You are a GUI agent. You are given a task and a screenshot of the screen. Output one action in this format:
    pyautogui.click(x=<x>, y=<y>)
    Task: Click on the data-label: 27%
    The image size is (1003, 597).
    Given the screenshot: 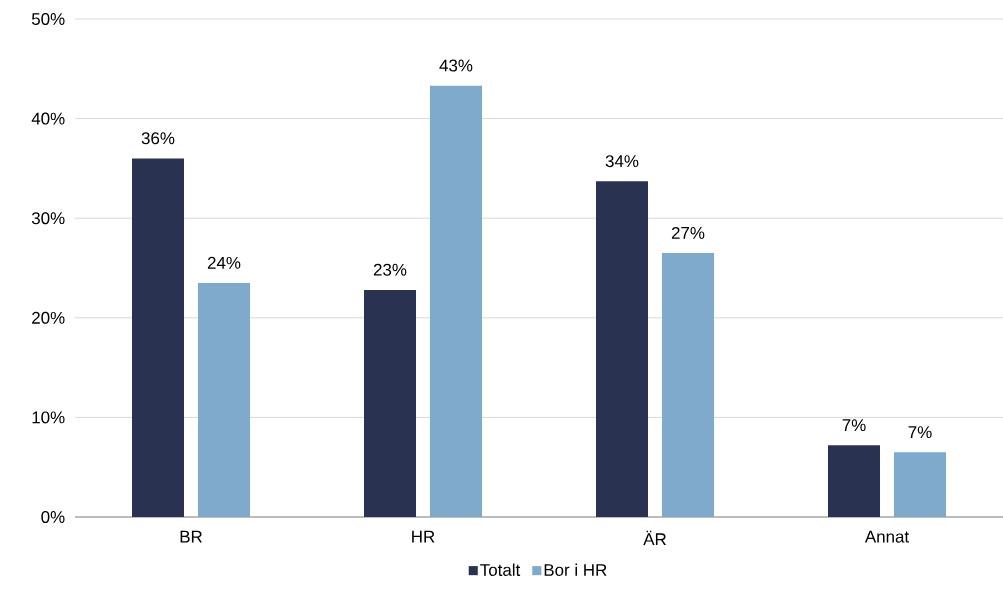 What is the action you would take?
    pyautogui.click(x=688, y=232)
    